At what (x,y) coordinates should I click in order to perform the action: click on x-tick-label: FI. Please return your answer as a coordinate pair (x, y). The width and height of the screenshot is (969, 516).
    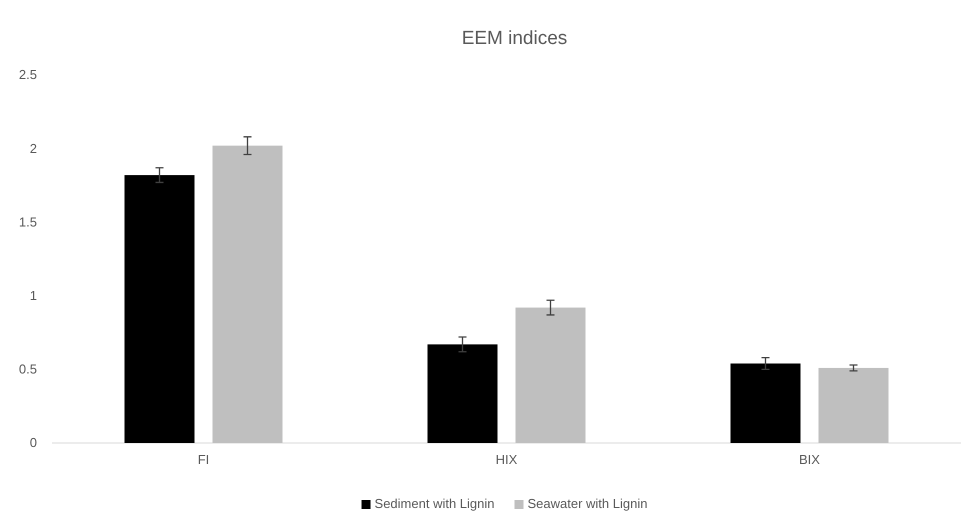
    Looking at the image, I should click on (204, 460).